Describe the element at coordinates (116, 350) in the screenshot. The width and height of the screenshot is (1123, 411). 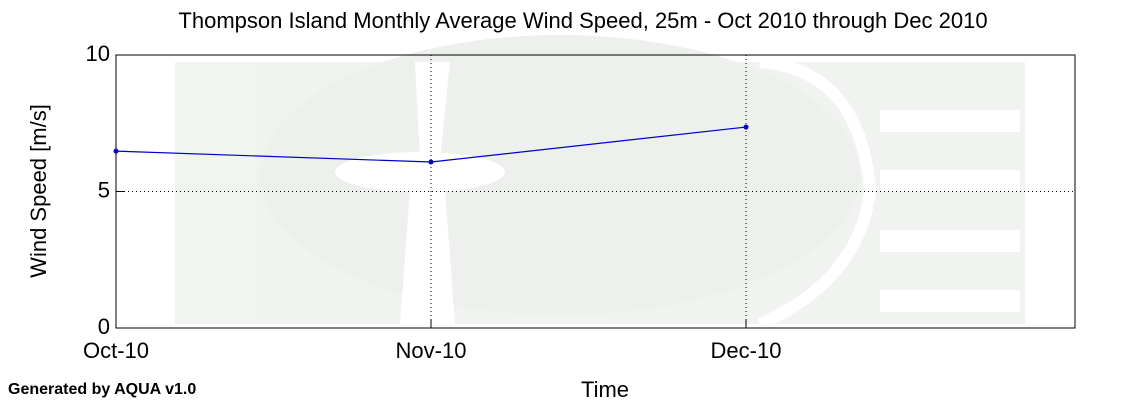
I see `x-tick-label: Oct-10` at that location.